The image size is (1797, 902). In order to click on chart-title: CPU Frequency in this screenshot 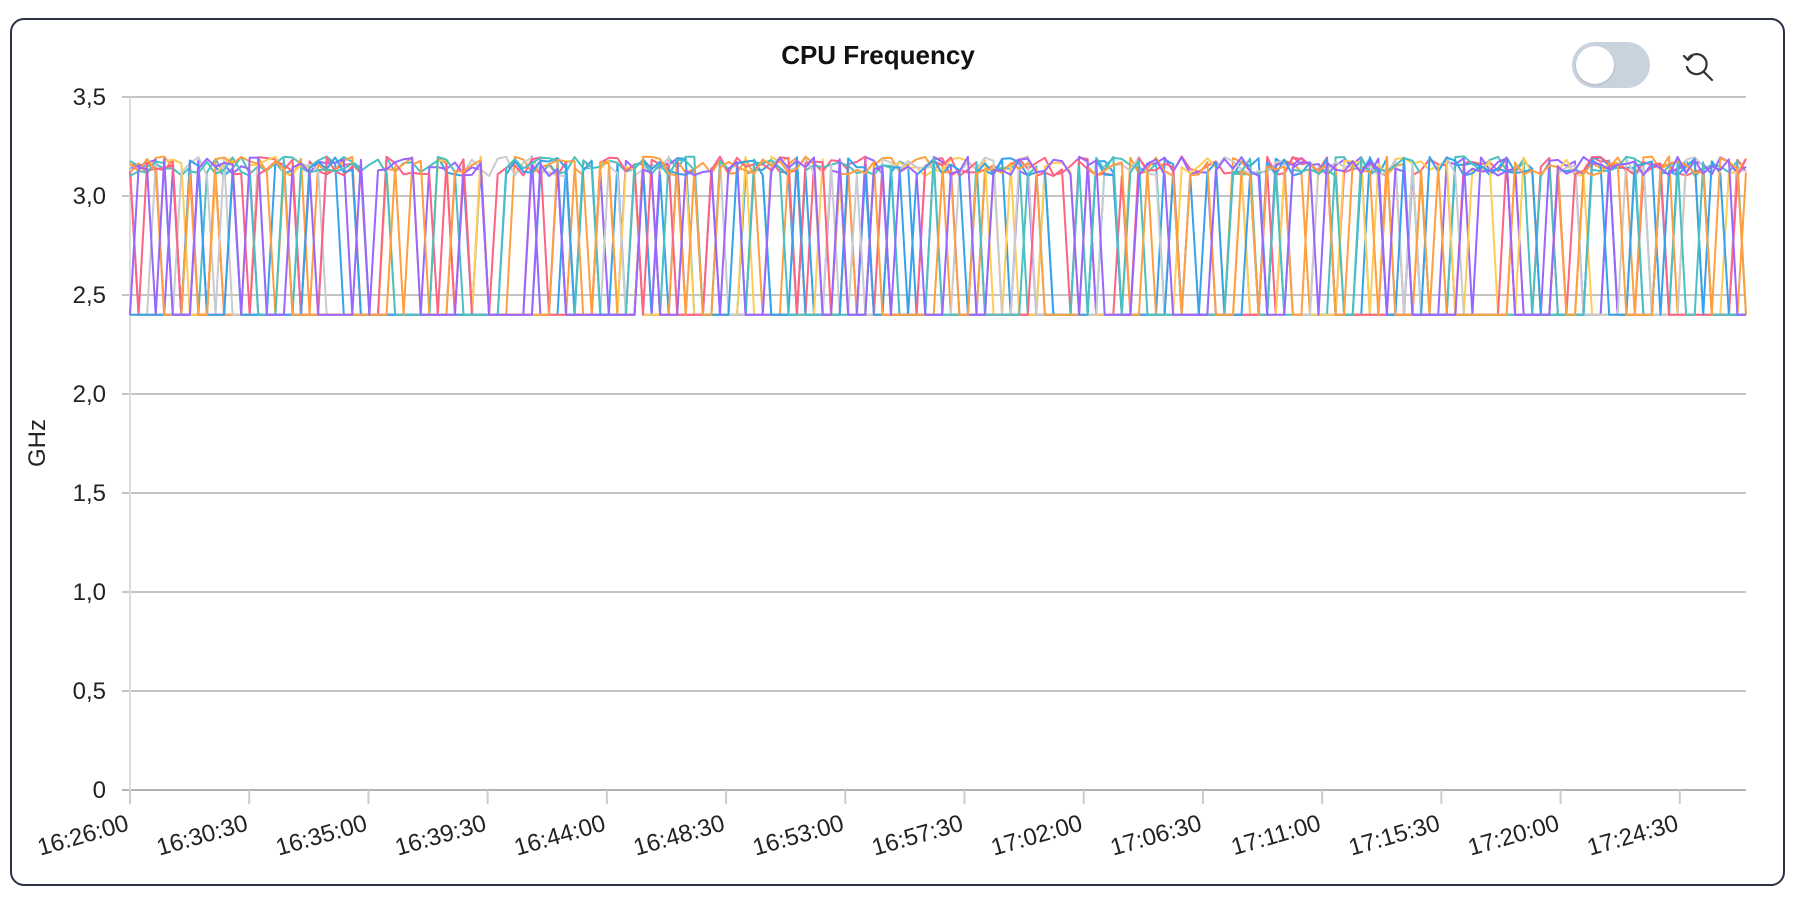, I will do `click(878, 55)`.